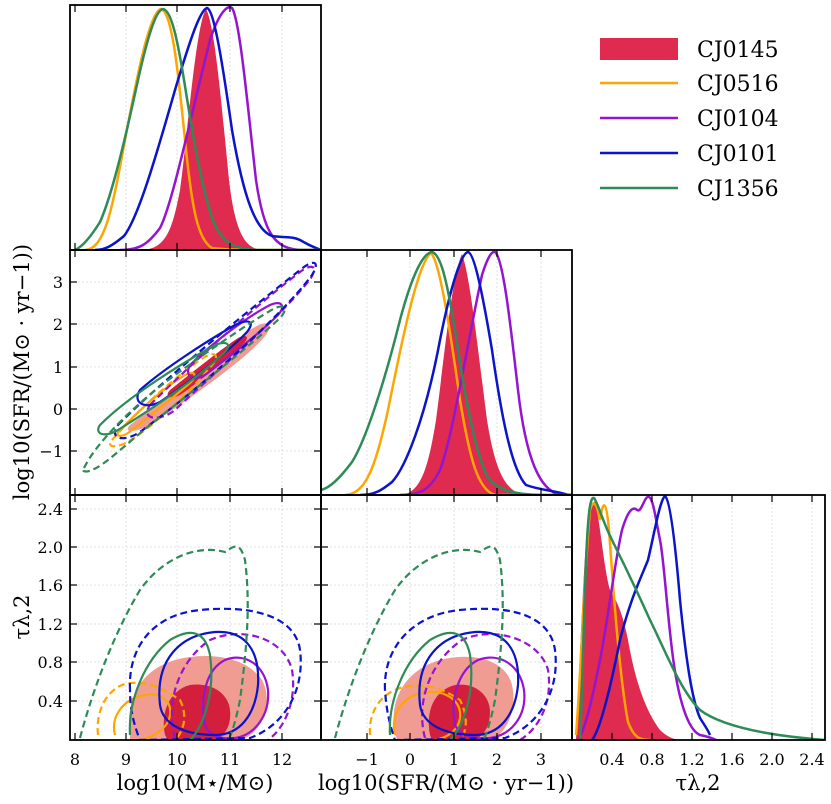  What do you see at coordinates (738, 154) in the screenshot?
I see `legend-label-CJ0101: CJ0101` at bounding box center [738, 154].